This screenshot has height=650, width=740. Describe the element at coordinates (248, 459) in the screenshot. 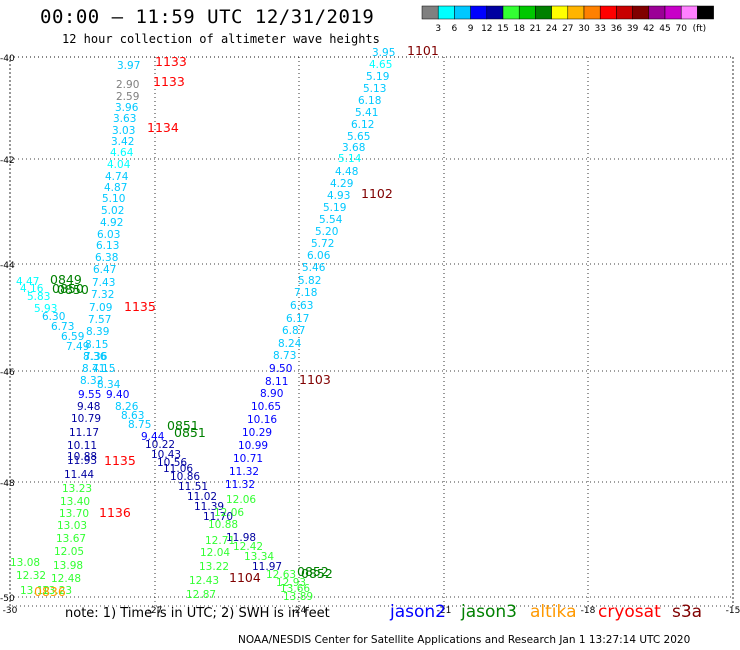

I see `swh-value-label: 10.71` at that location.